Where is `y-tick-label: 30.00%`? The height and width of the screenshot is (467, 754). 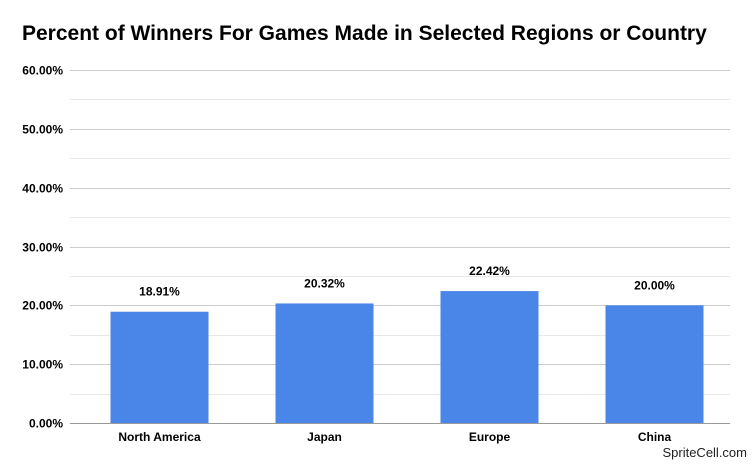 y-tick-label: 30.00% is located at coordinates (42, 248).